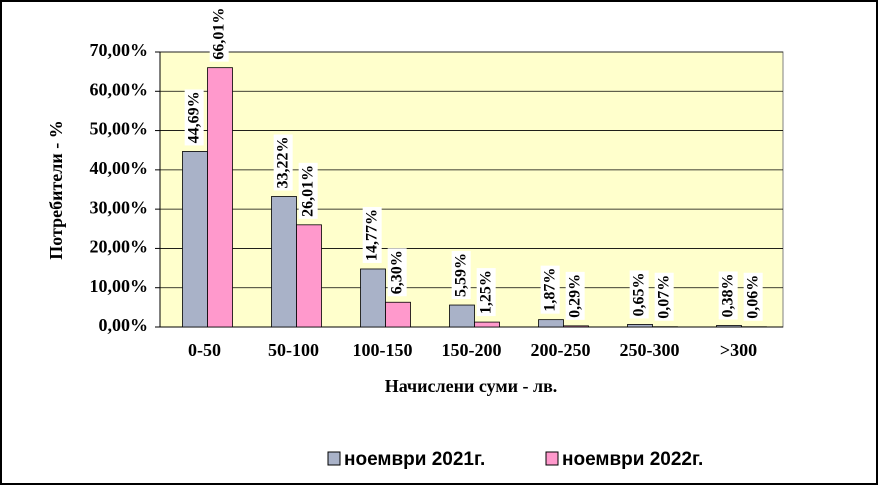  Describe the element at coordinates (119, 89) in the screenshot. I see `y-tick-label: 60,00%` at that location.